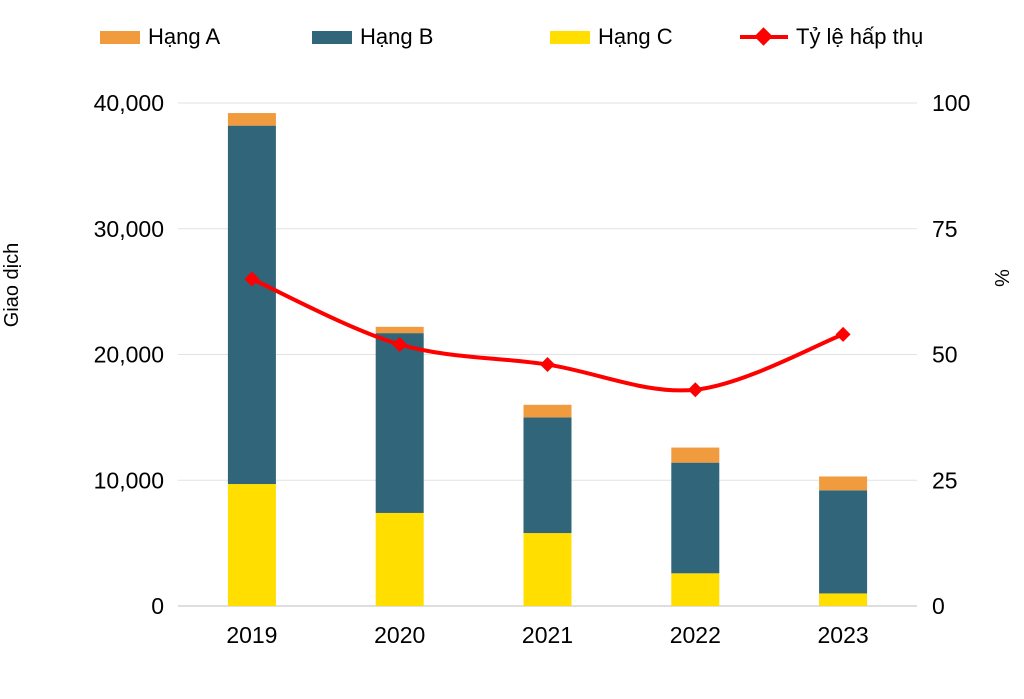  I want to click on bar-2023, so click(843, 541).